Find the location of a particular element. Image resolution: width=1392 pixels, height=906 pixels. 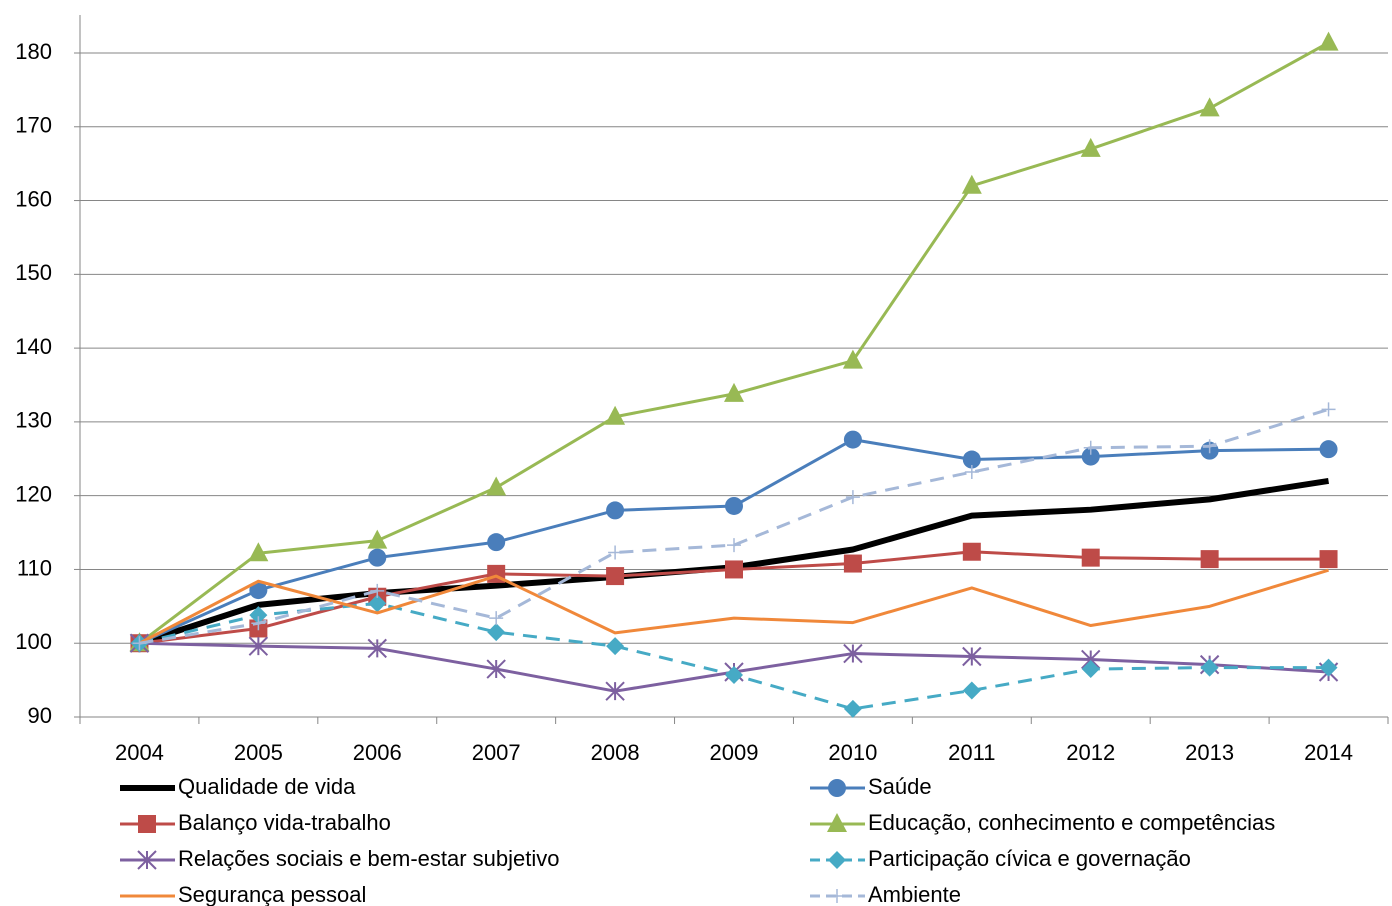

y-tick-label: 150 is located at coordinates (33, 272).